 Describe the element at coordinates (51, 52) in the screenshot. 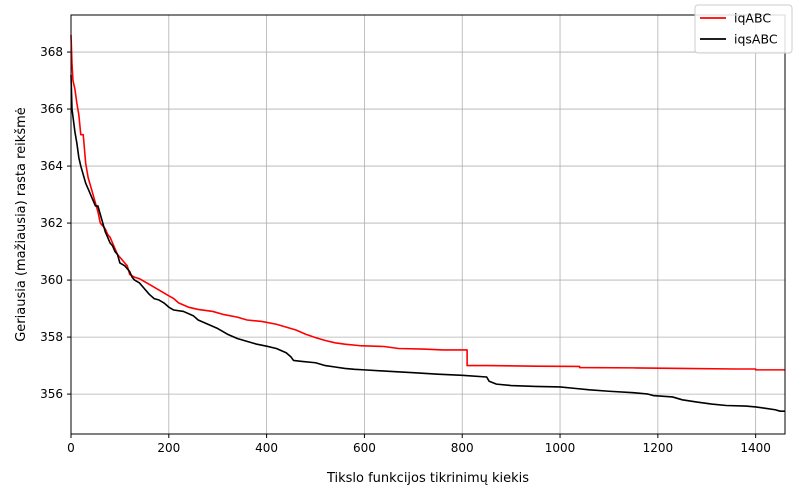

I see `y-tick-label: 368` at that location.